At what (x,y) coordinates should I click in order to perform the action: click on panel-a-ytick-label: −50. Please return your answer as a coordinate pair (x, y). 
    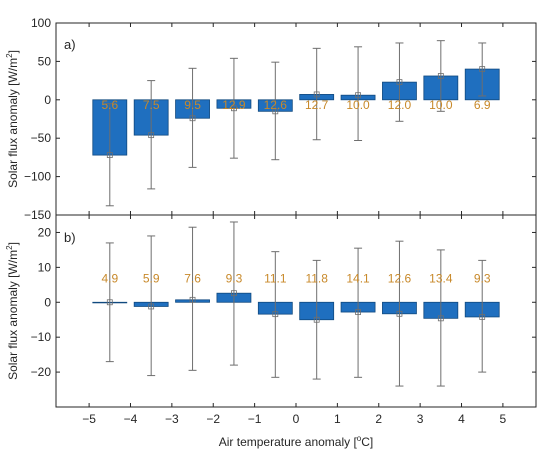
    Looking at the image, I should click on (41, 138).